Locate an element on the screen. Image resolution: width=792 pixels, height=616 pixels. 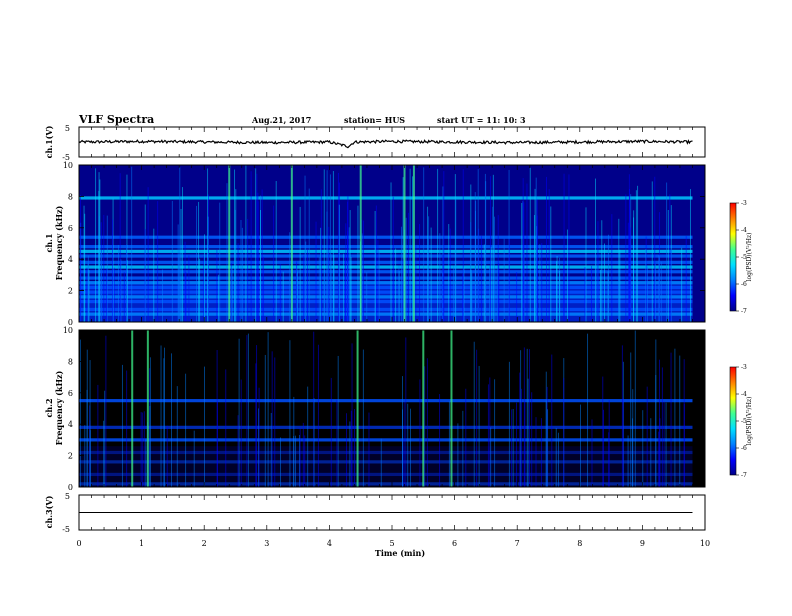
time-tick-label: 7 is located at coordinates (517, 543).